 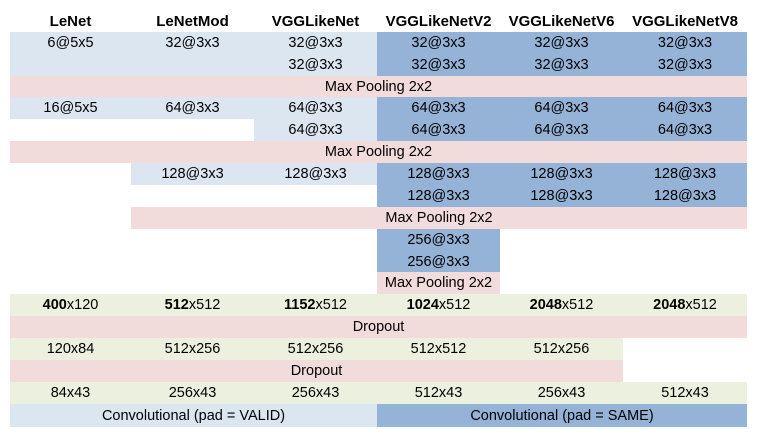 What do you see at coordinates (438, 21) in the screenshot?
I see `column-header-3: VGGLikeNetV2` at bounding box center [438, 21].